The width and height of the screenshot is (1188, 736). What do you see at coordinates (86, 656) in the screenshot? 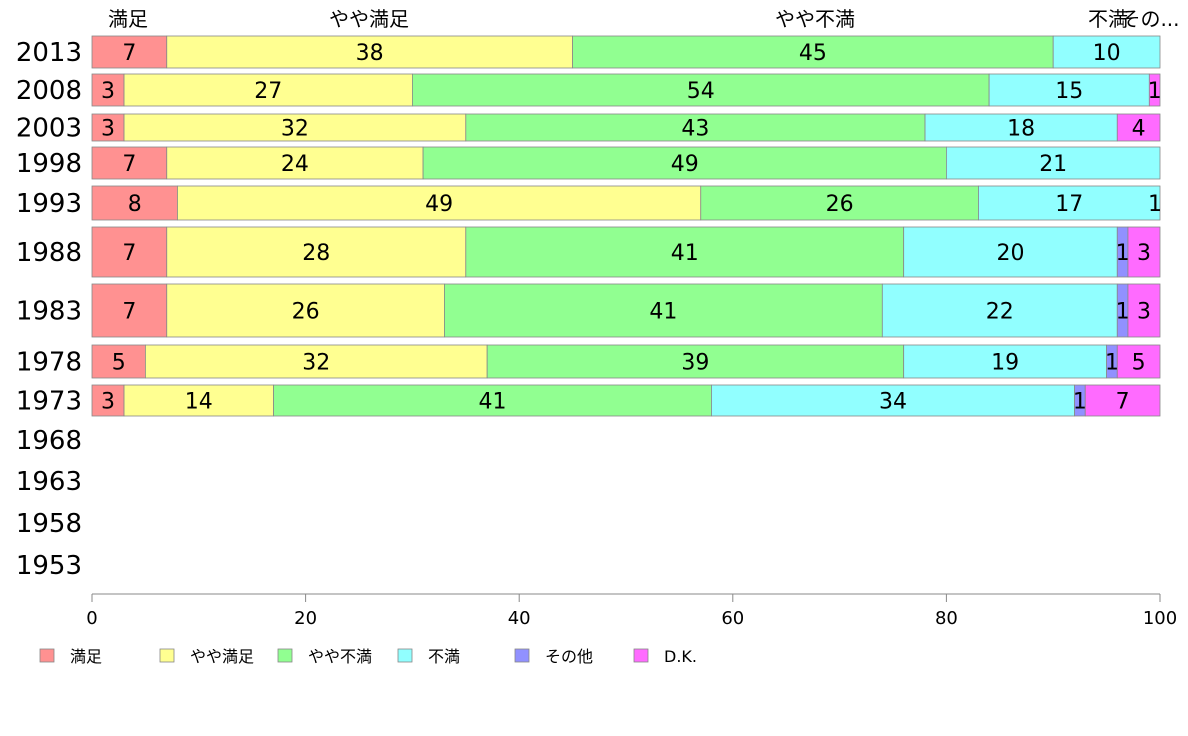
I see `legend-label-0: 満足` at bounding box center [86, 656].